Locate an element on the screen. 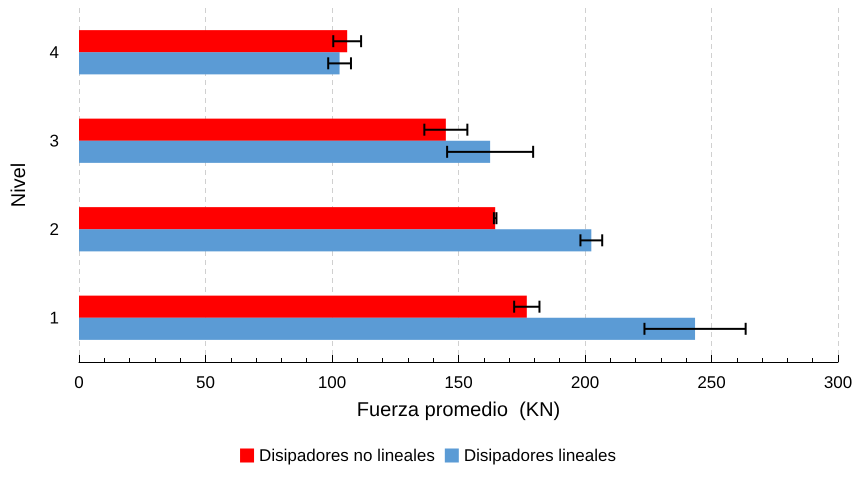 Image resolution: width=856 pixels, height=477 pixels. x-tick-label: 50 is located at coordinates (205, 382).